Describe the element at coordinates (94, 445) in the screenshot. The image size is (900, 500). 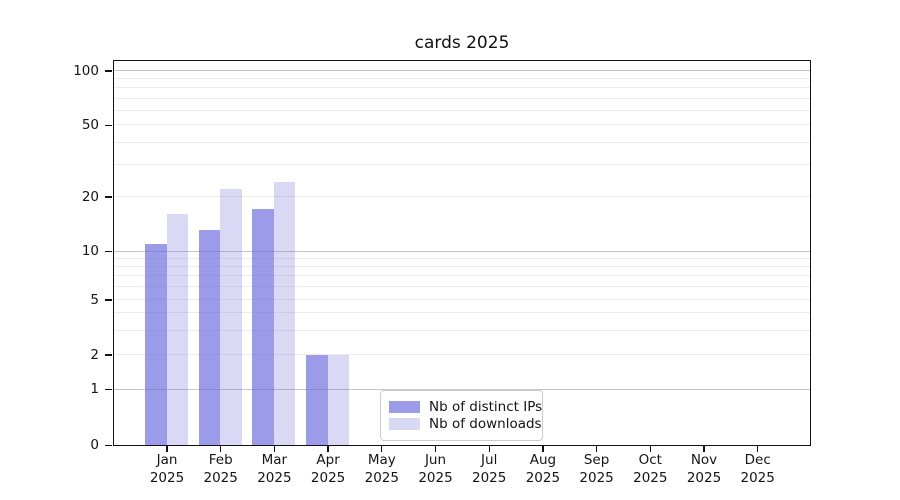
I see `y-tick-label: 0` at that location.